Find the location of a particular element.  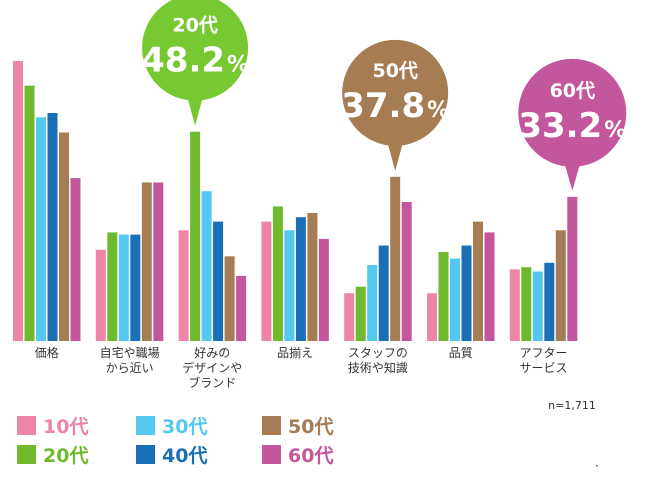

legend-item: 10代 is located at coordinates (52, 427).